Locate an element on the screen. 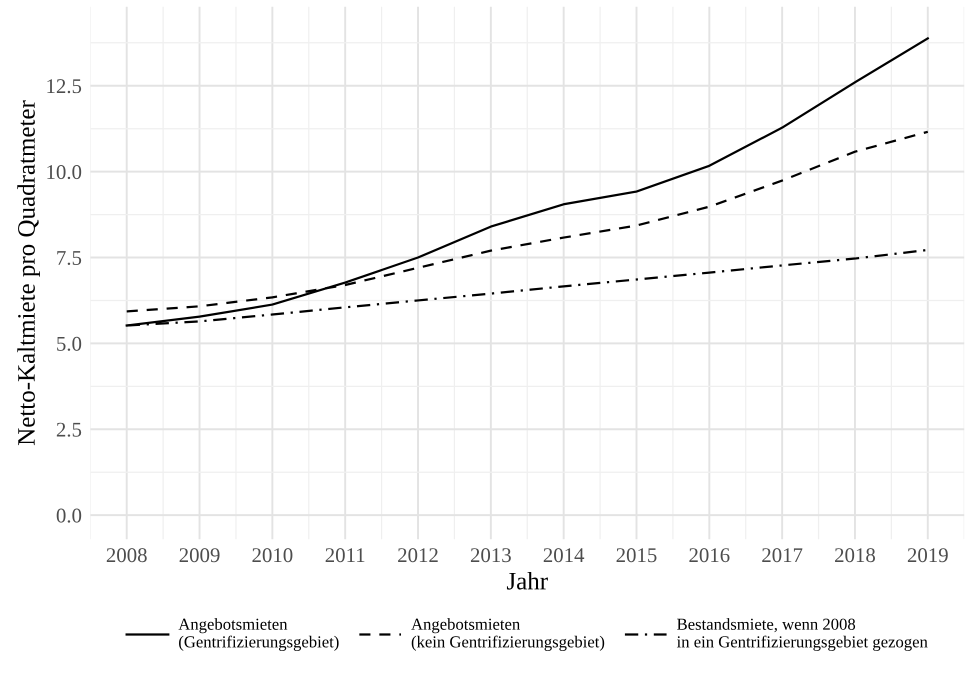 The image size is (971, 674). legend-label: Bestandsmiete, wenn 2008 in ein Gentrifizierungsgebiet gezogen is located at coordinates (802, 634).